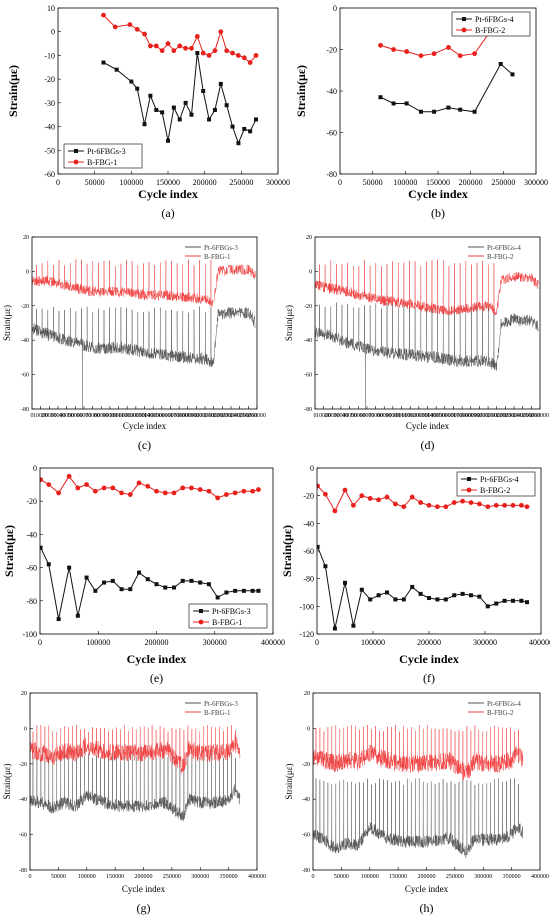  What do you see at coordinates (51, 8) in the screenshot?
I see `y-tick-label: 10` at bounding box center [51, 8].